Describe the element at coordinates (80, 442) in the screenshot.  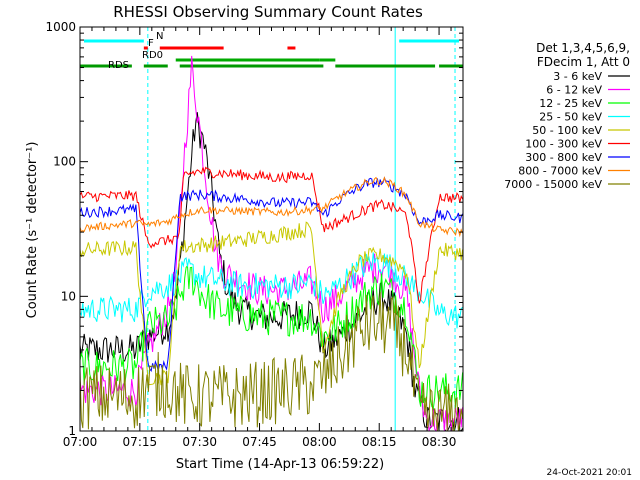
I see `x-tick-label-0700: 07:00` at that location.